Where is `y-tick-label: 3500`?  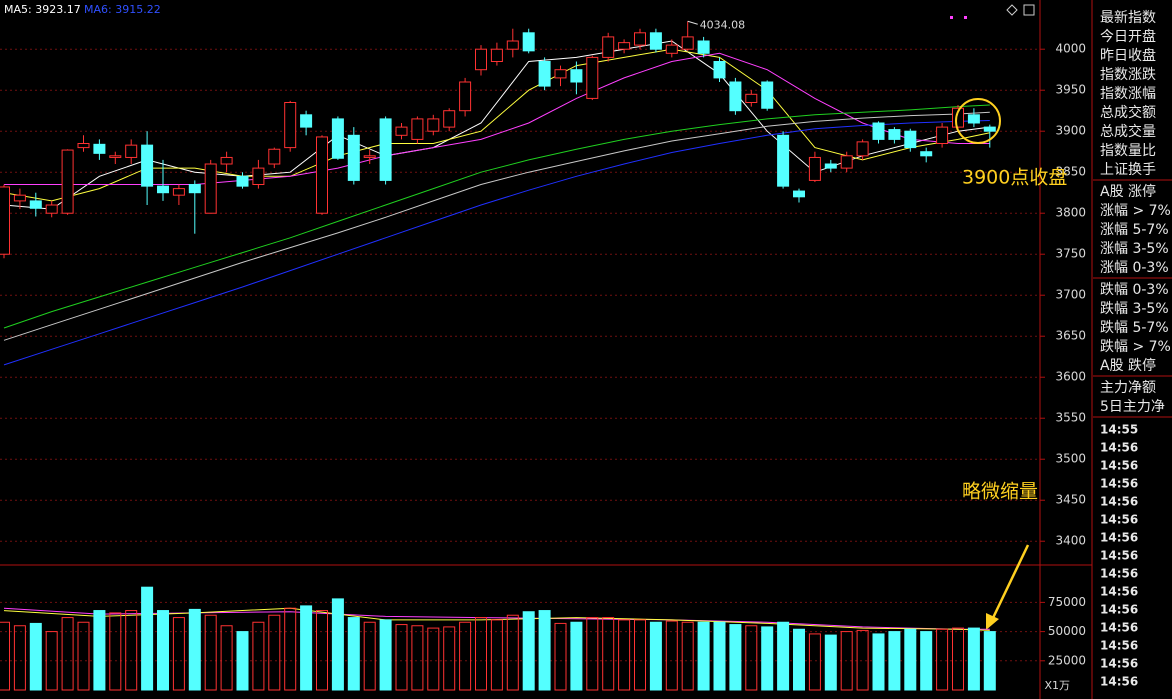
y-tick-label: 3500 is located at coordinates (1070, 459).